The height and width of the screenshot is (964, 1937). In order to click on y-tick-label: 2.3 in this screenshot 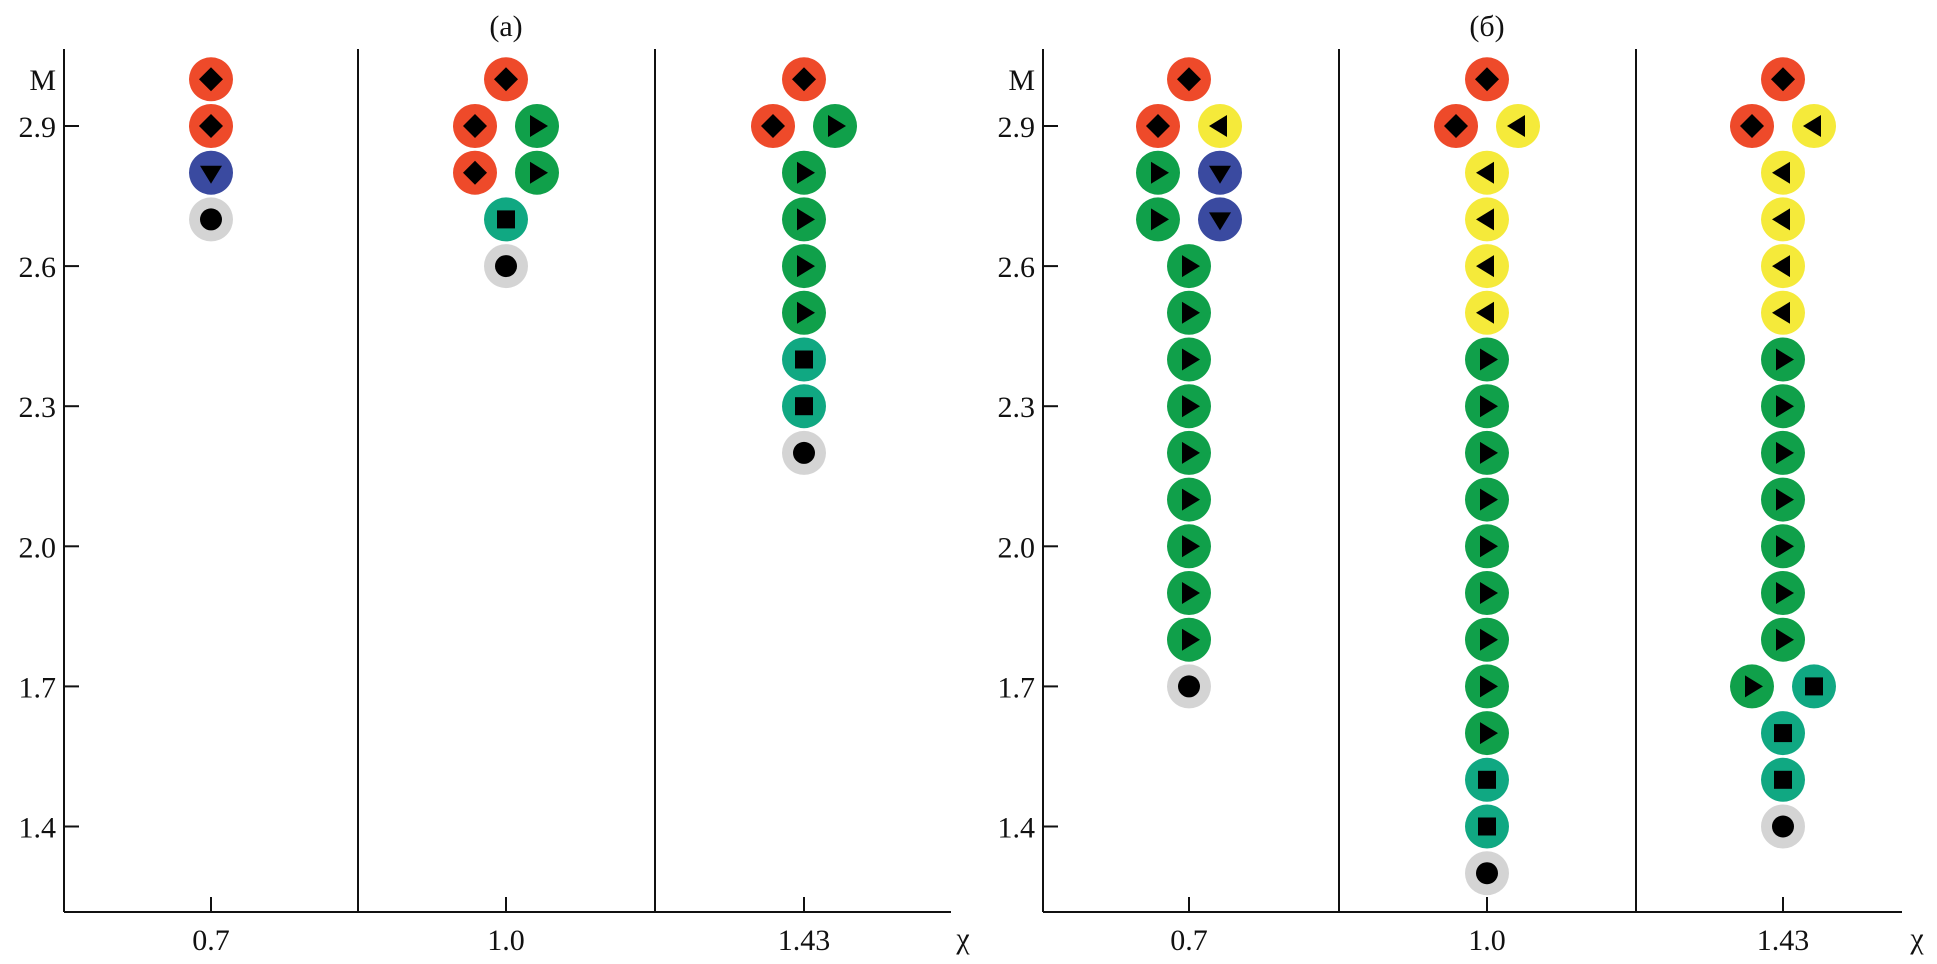, I will do `click(38, 407)`.